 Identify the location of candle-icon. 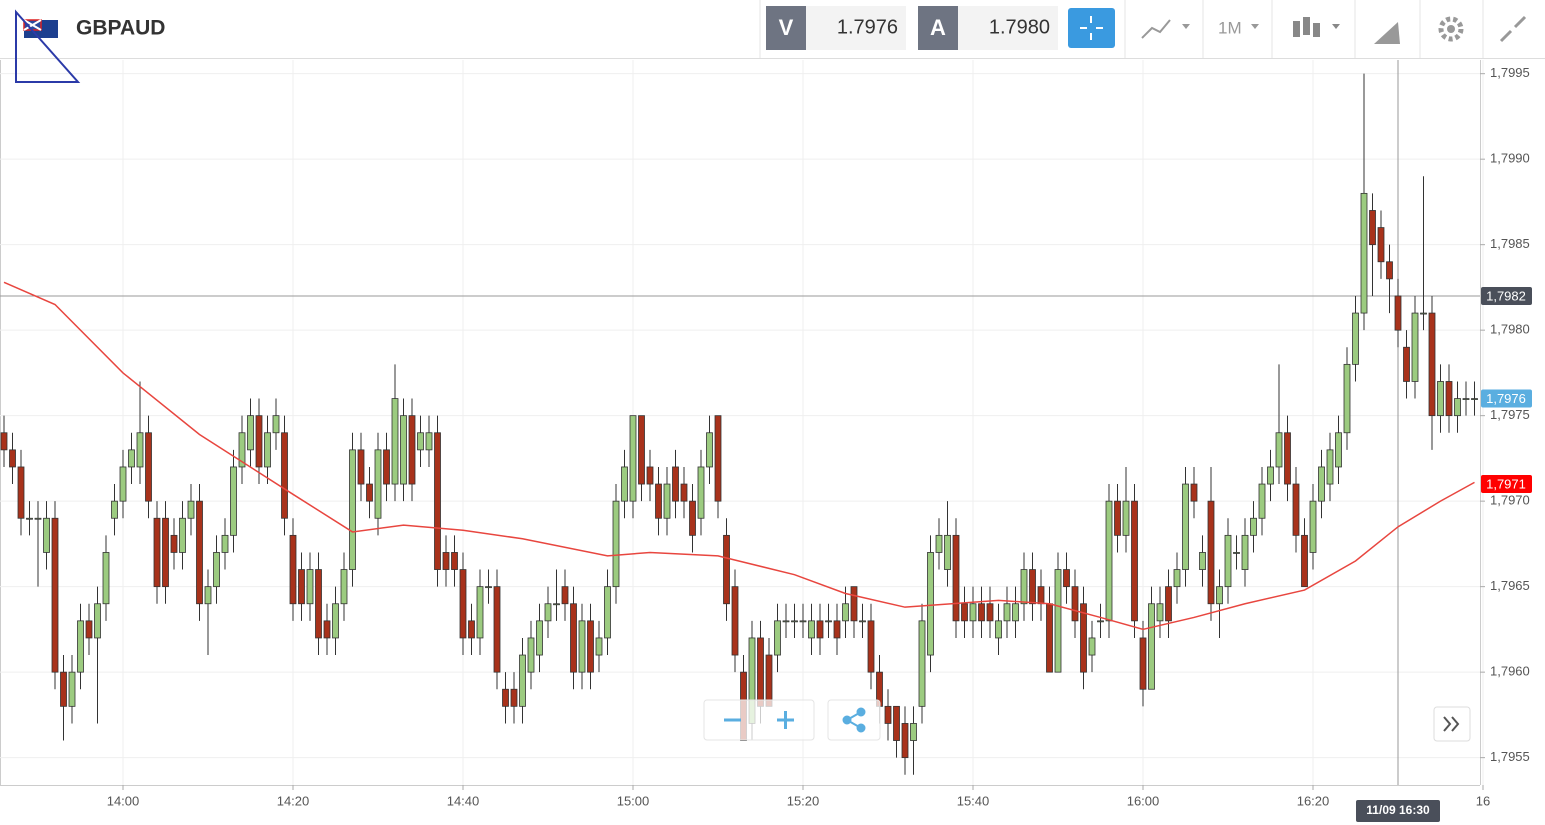
(1316, 27).